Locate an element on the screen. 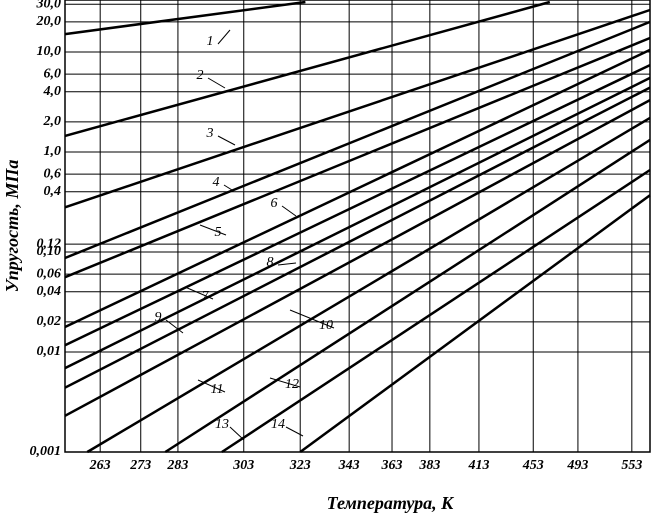  series-label: 8 is located at coordinates (270, 262).